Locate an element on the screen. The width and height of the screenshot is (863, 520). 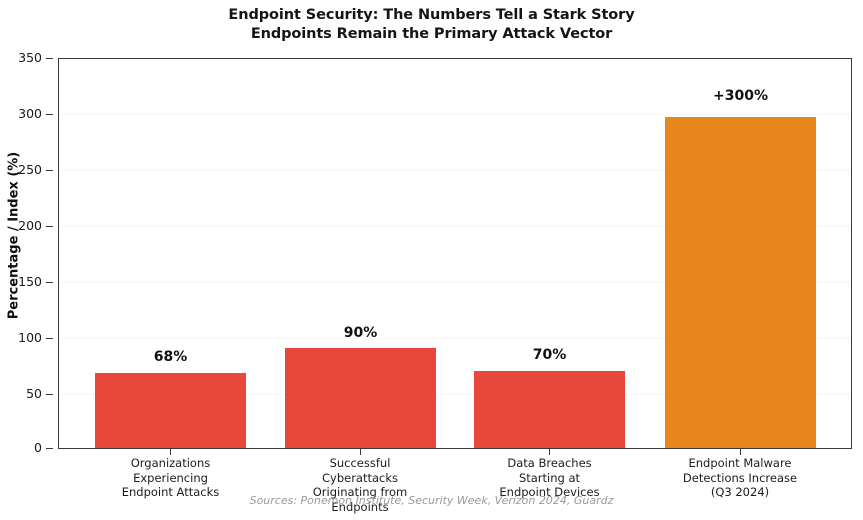
x-tick-label-4-line-2: Detections Increase is located at coordinates (740, 477).